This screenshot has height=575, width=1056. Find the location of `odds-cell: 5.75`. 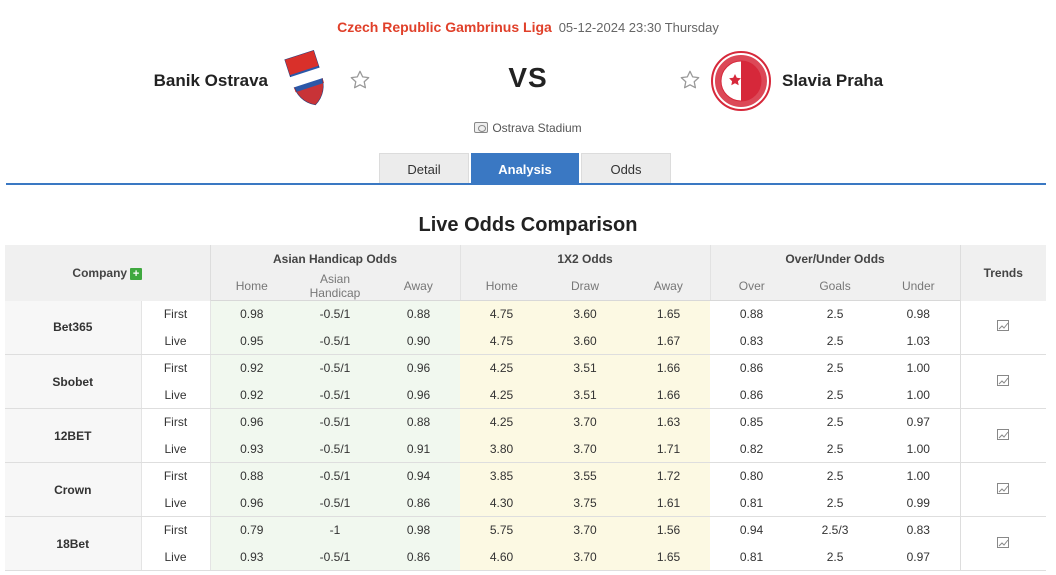

odds-cell: 5.75 is located at coordinates (502, 530).